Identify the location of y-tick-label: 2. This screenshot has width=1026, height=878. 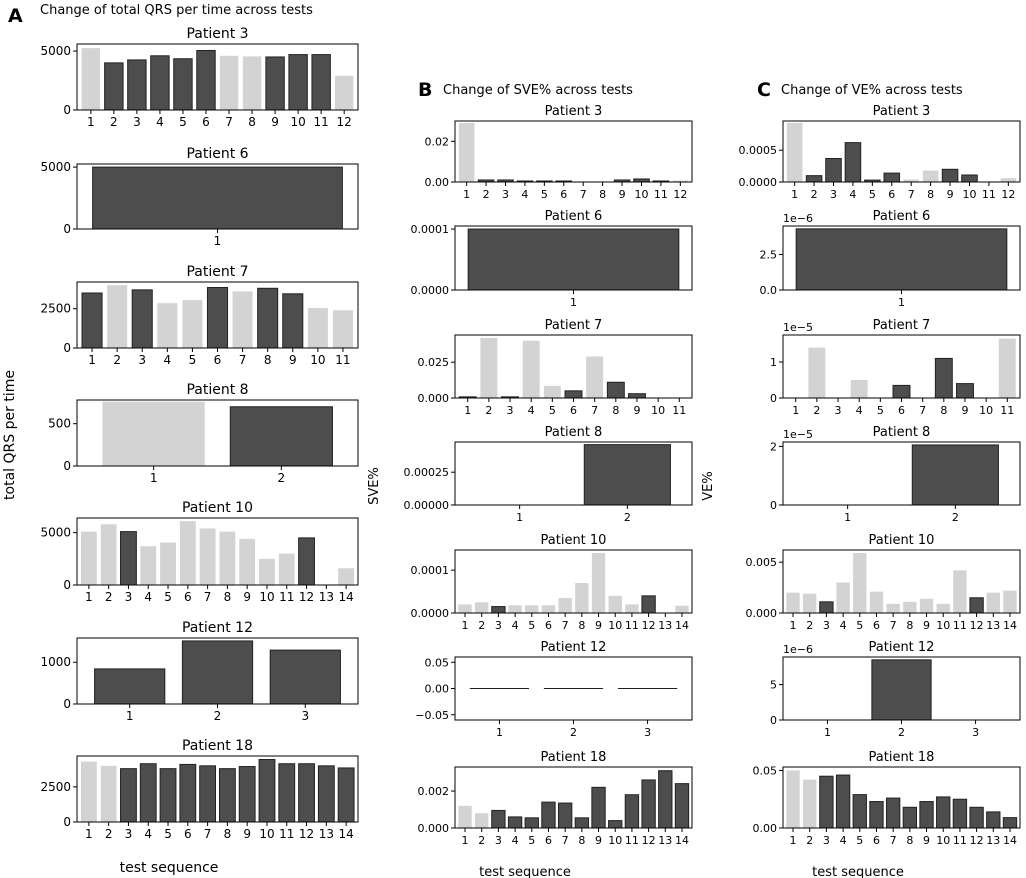
(773, 446).